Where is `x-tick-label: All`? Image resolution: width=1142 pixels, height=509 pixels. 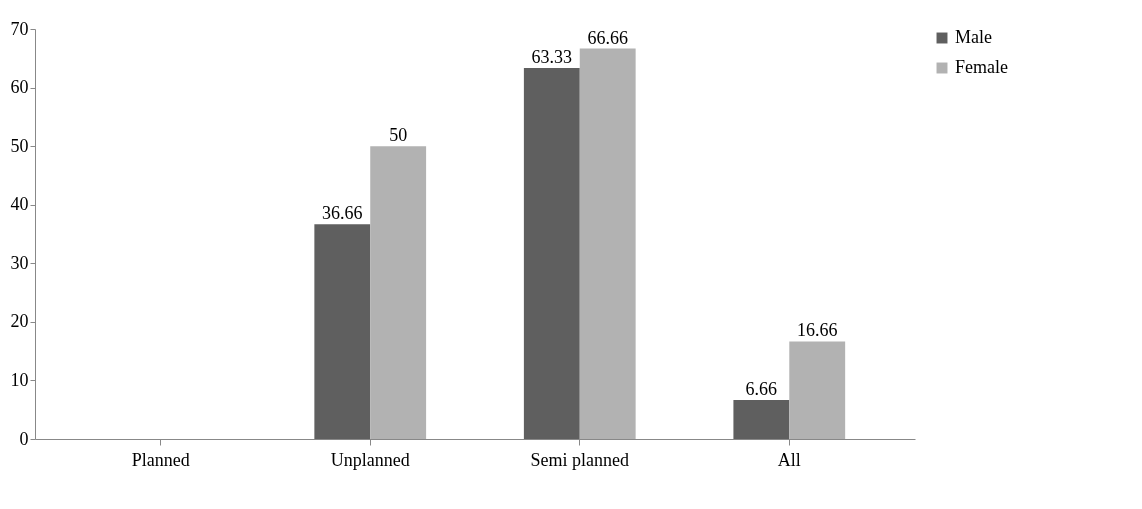 x-tick-label: All is located at coordinates (789, 459).